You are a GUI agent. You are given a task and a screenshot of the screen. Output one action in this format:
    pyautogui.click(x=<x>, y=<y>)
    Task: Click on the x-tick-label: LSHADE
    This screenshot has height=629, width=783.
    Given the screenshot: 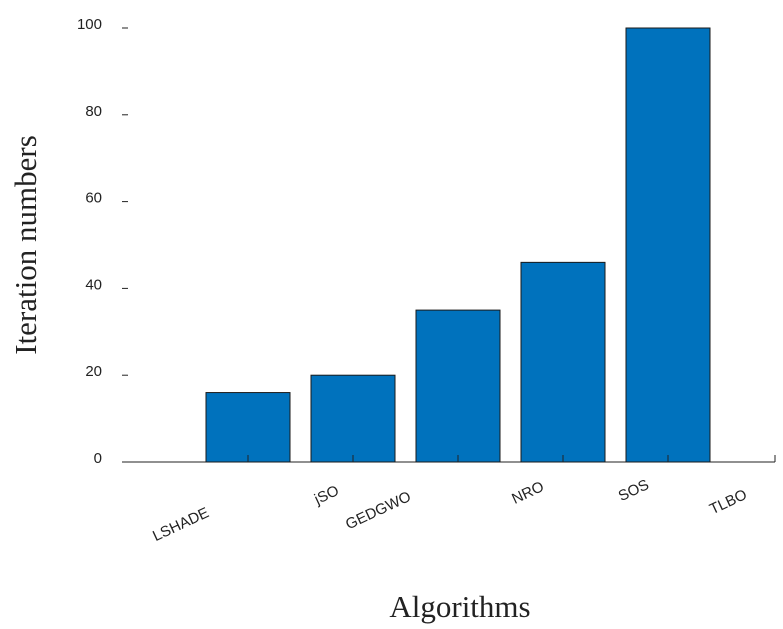 What is the action you would take?
    pyautogui.click(x=181, y=524)
    